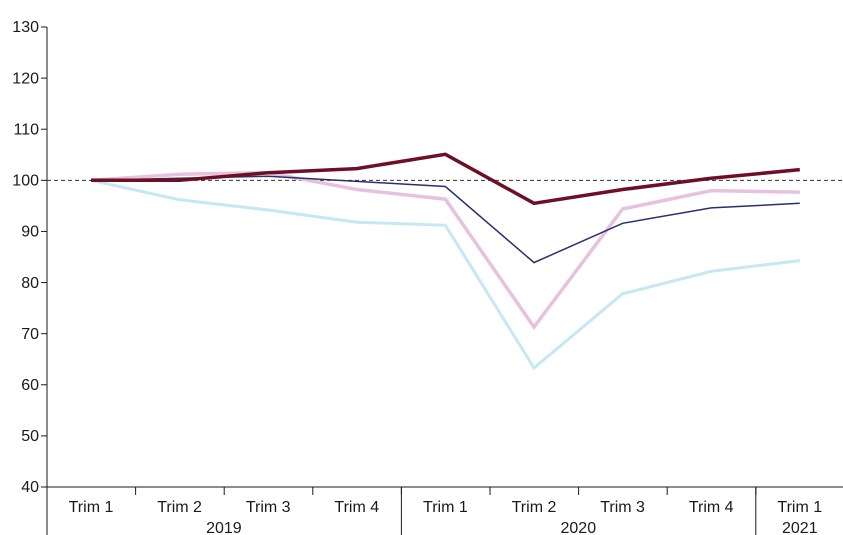  I want to click on x-group-label: 2019, so click(224, 527).